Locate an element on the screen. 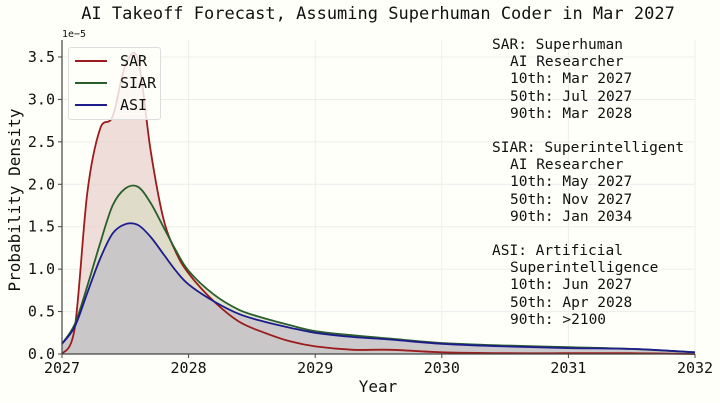  x-tick-label: 2031 is located at coordinates (568, 368).